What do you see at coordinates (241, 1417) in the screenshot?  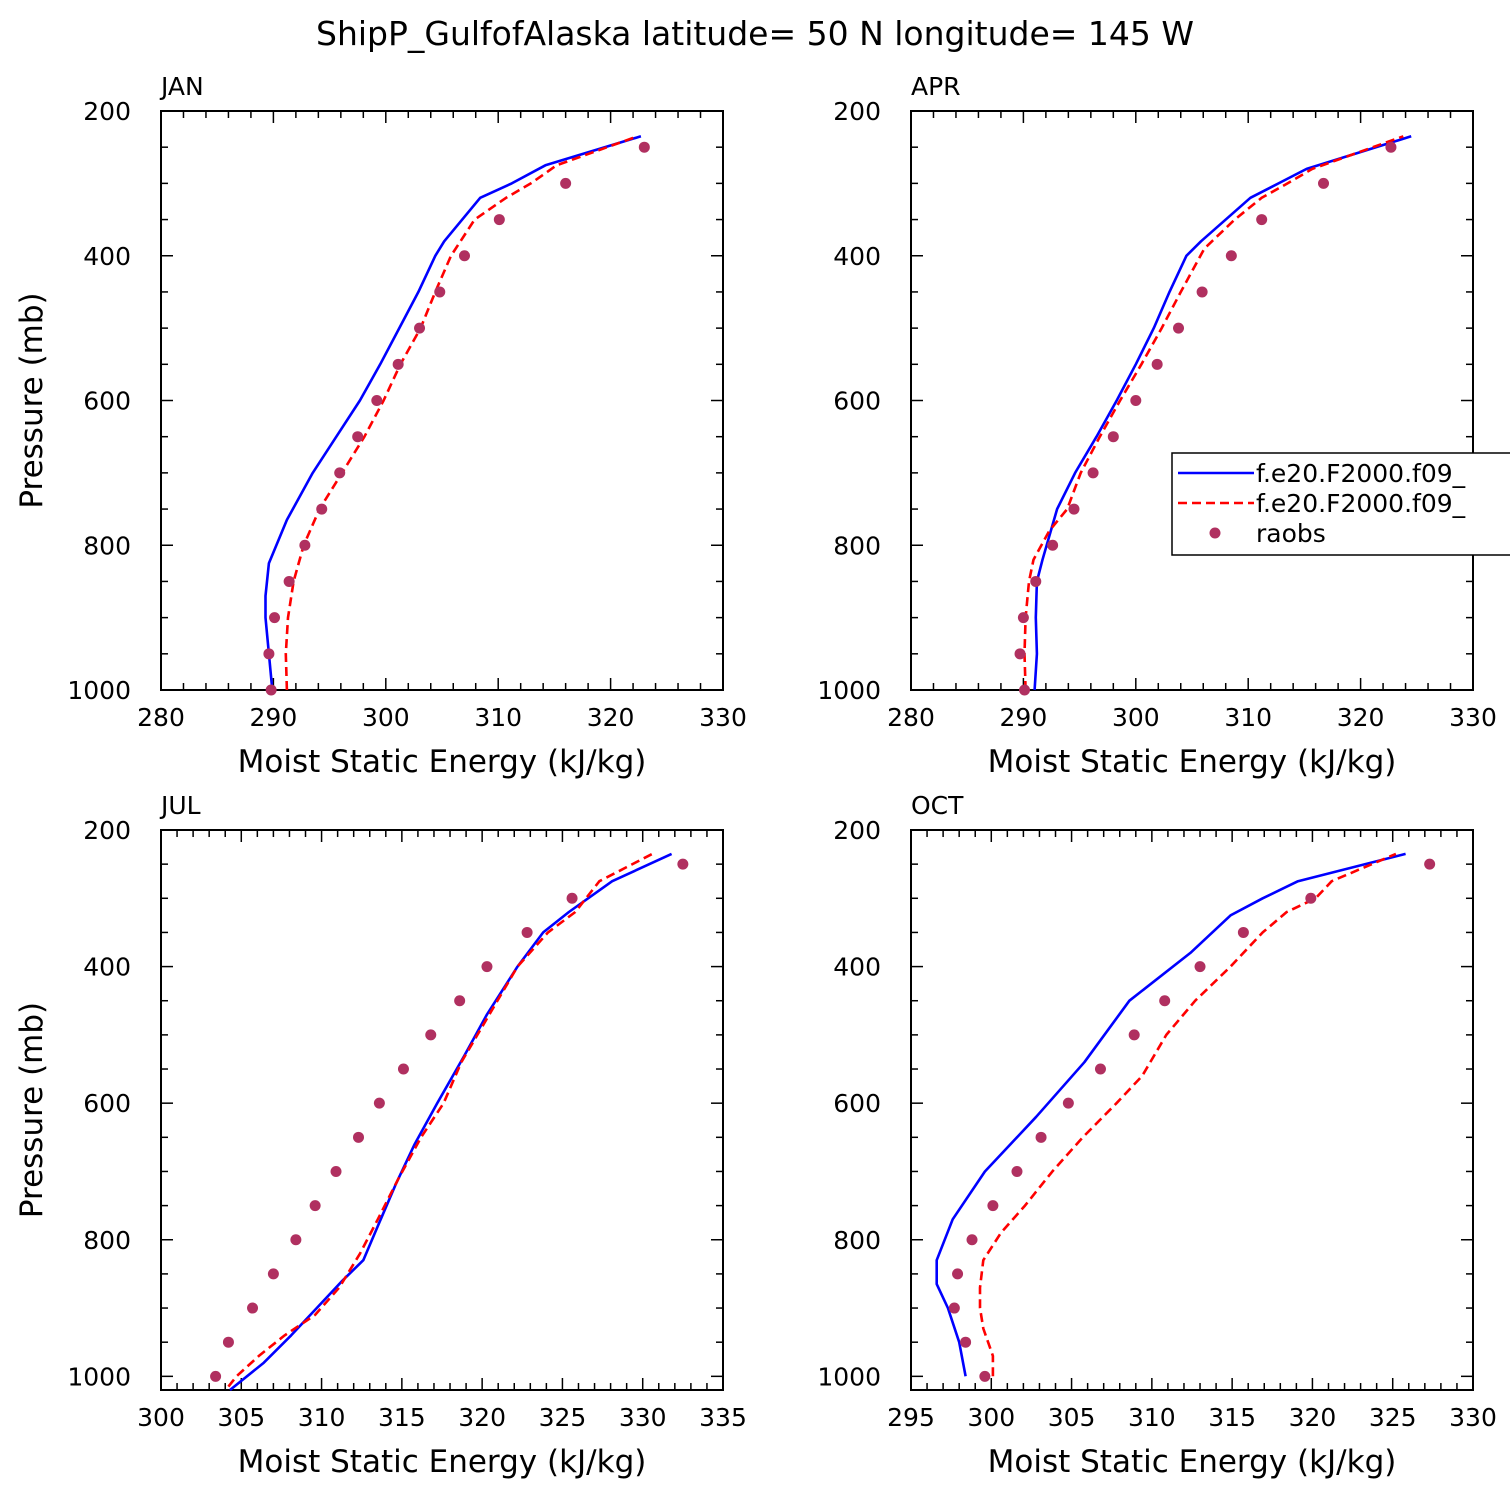 I see `x-tick-label: 305` at bounding box center [241, 1417].